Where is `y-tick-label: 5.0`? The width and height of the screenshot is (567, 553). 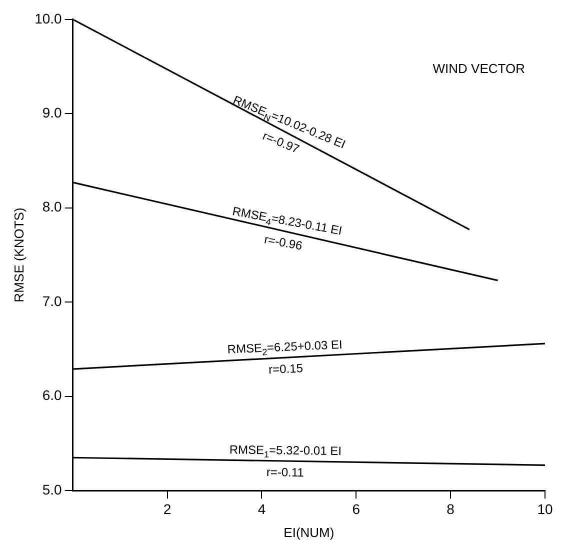
y-tick-label: 5.0 is located at coordinates (52, 489).